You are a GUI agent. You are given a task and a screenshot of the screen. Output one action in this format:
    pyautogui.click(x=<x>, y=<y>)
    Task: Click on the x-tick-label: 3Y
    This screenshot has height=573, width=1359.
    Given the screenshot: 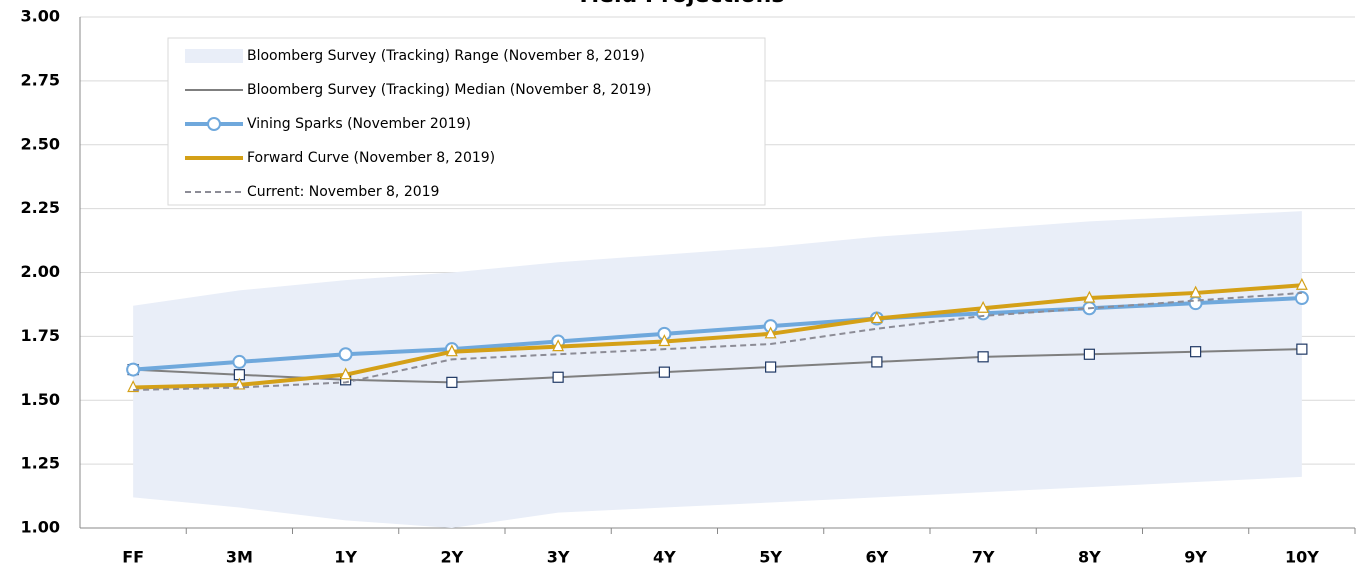 What is the action you would take?
    pyautogui.click(x=558, y=557)
    